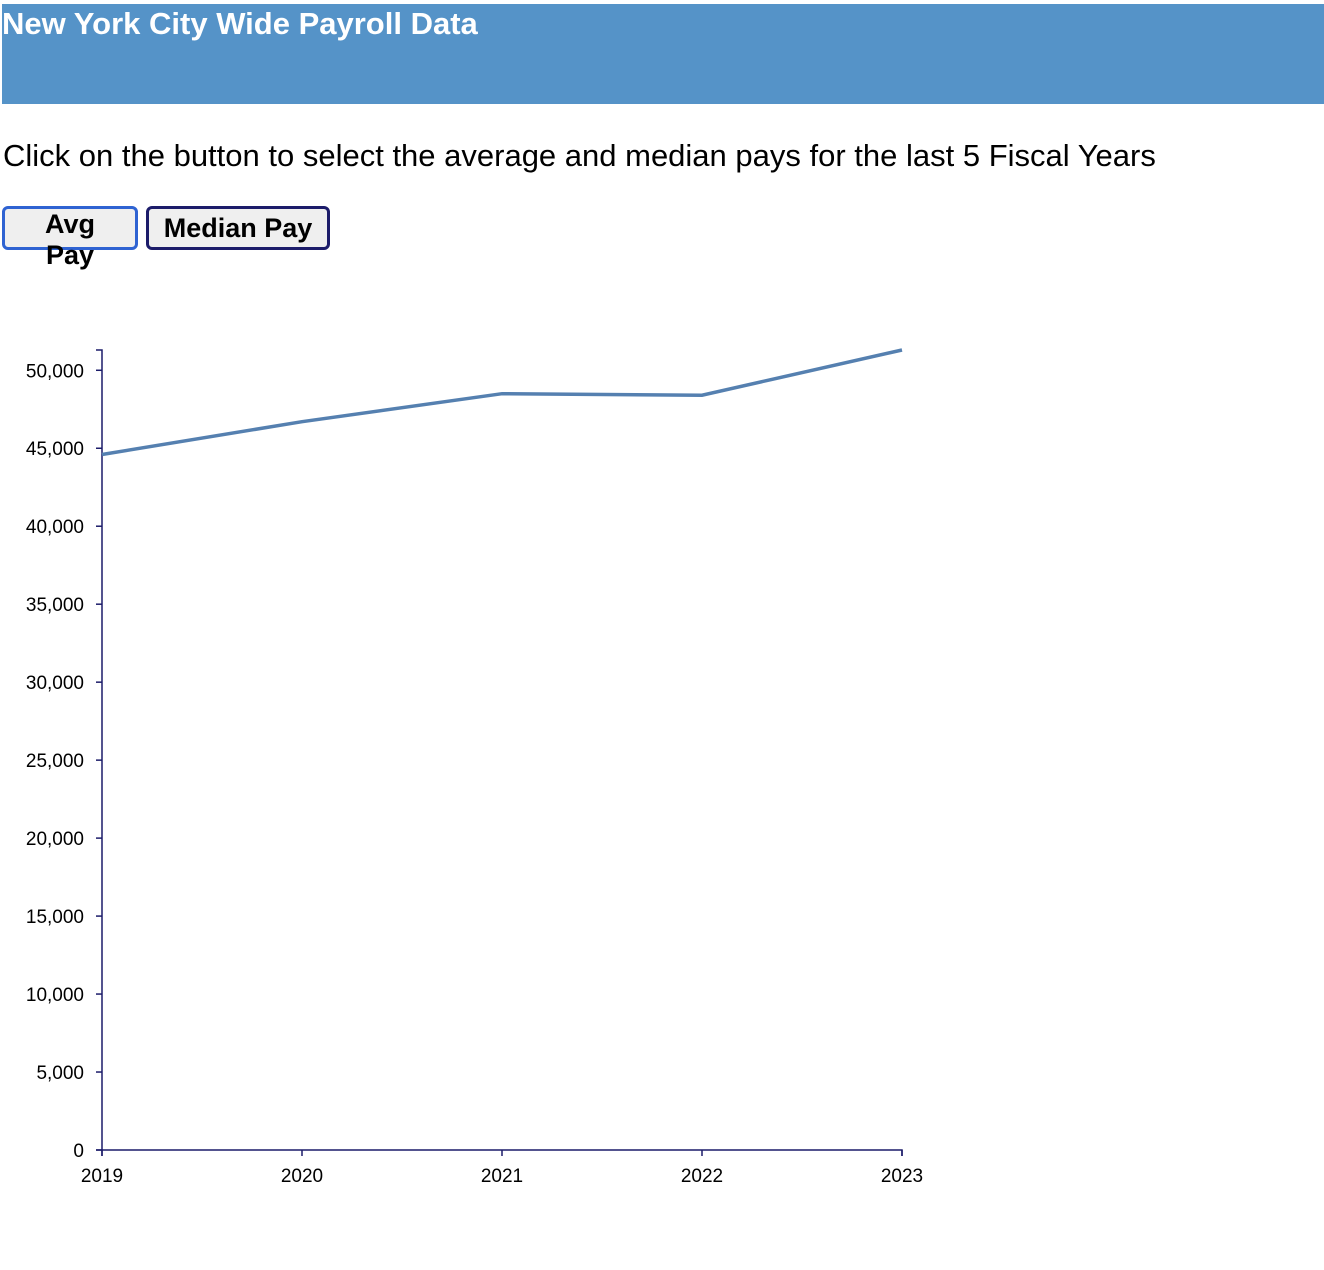  Describe the element at coordinates (55, 761) in the screenshot. I see `y-tick-label: 25,000` at that location.